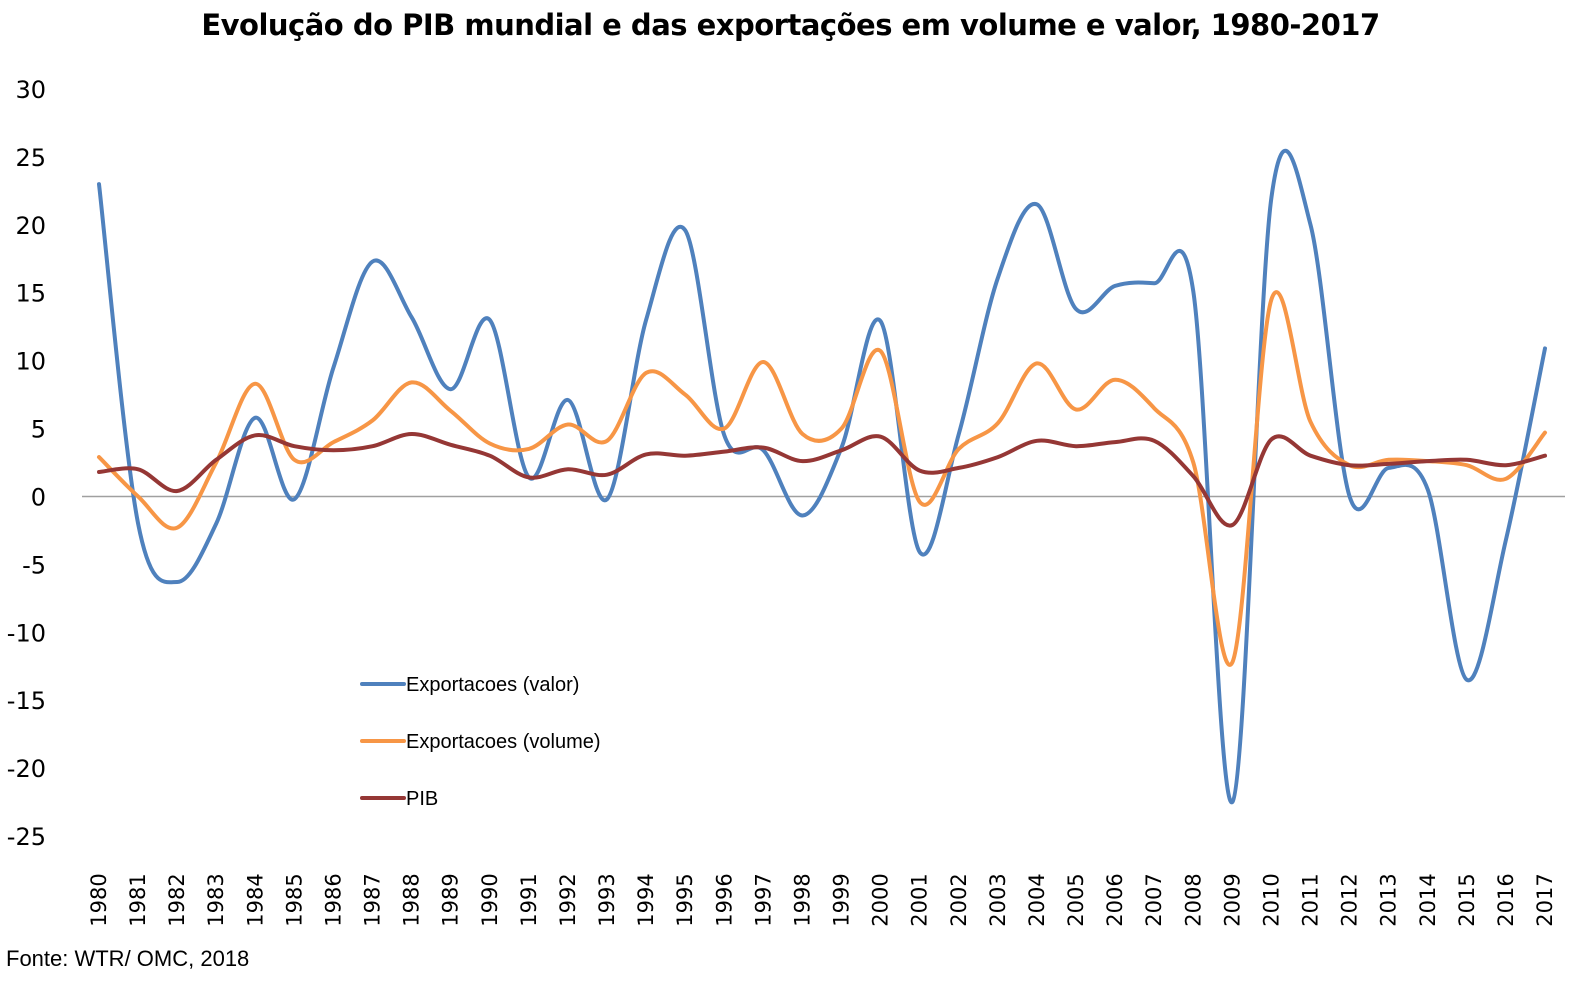  What do you see at coordinates (763, 899) in the screenshot?
I see `x-tick-label: 1997` at bounding box center [763, 899].